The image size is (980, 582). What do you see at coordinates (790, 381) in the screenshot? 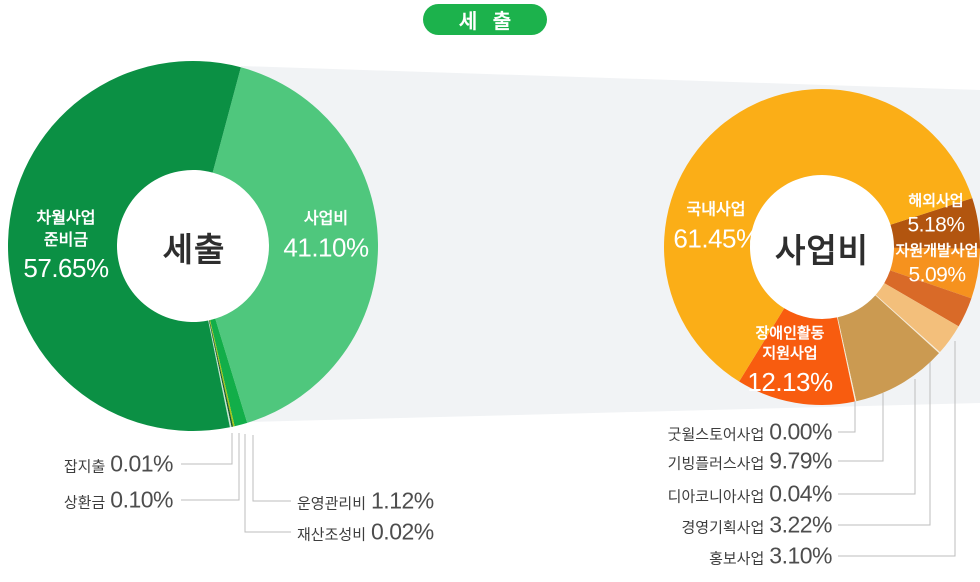
I see `label-disability-support-pct: 12.13%` at bounding box center [790, 381].